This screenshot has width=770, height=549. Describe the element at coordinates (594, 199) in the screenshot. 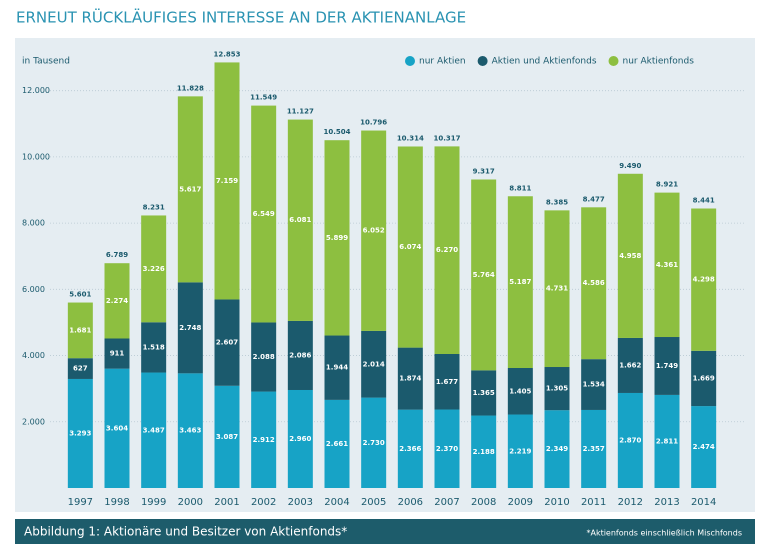

I see `total-label: 8.477` at that location.